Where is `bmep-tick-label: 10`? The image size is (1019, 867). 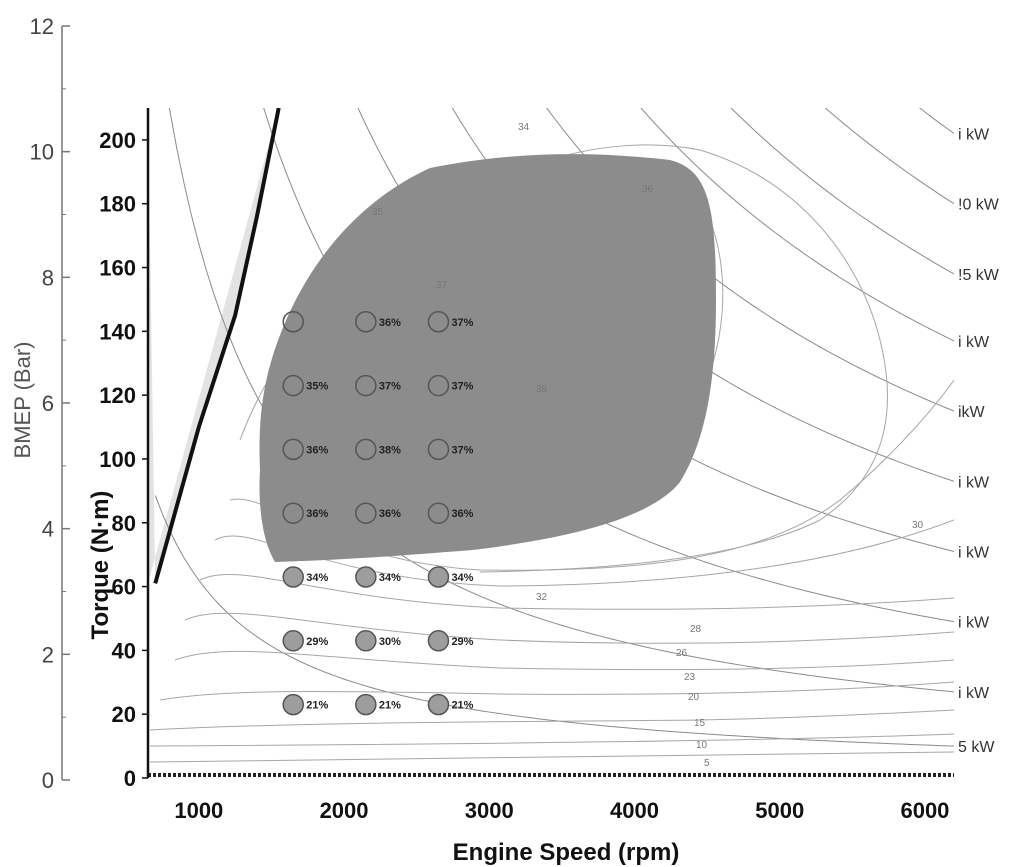
bmep-tick-label: 10 is located at coordinates (42, 152).